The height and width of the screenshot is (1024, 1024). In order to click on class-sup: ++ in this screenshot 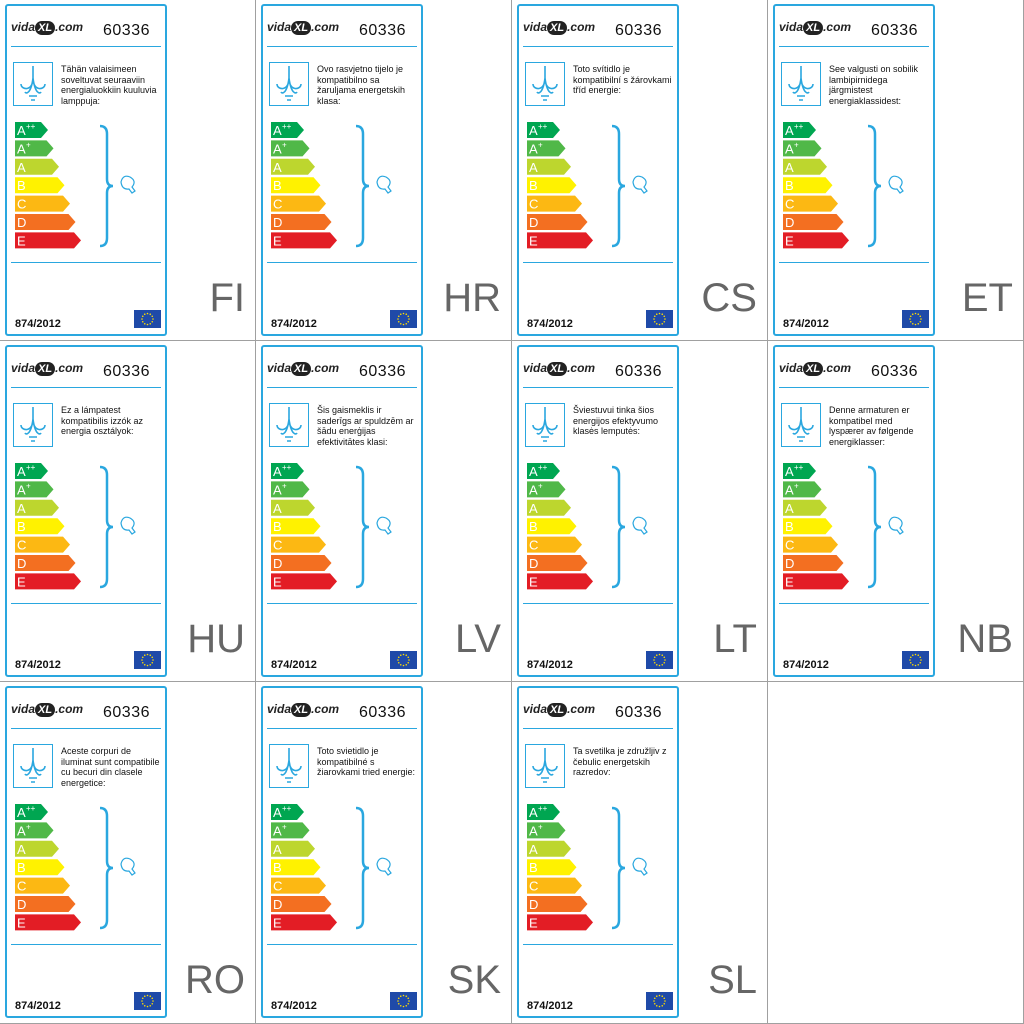, I will do `click(31, 808)`.